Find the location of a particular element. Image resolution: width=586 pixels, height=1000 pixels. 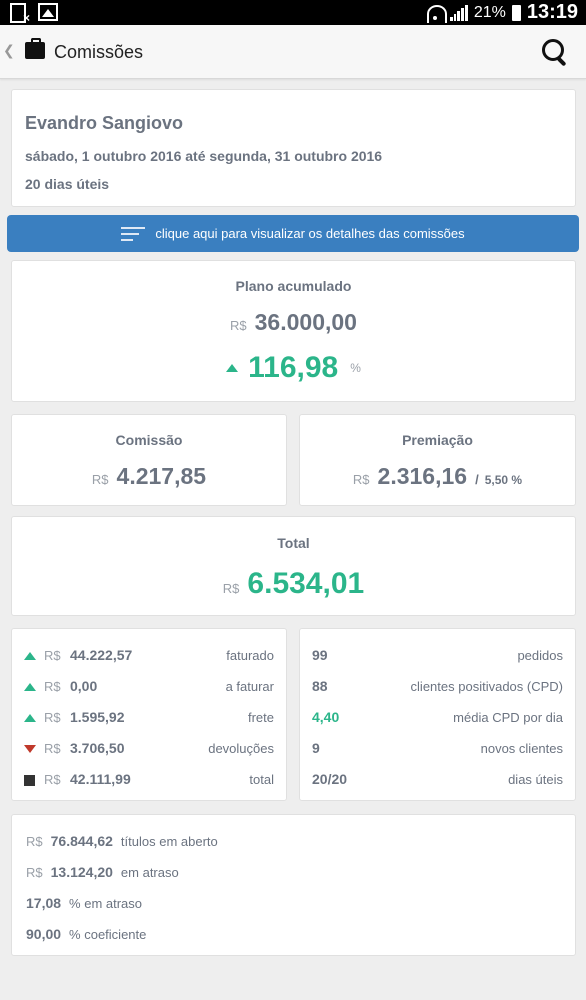

titles-late-label: em atraso is located at coordinates (149, 872).